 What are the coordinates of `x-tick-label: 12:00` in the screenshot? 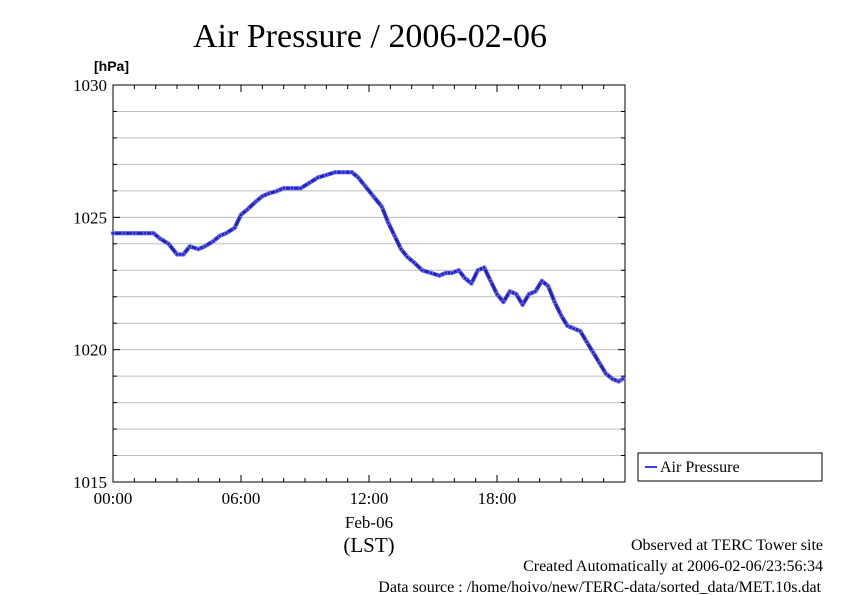 It's located at (369, 498).